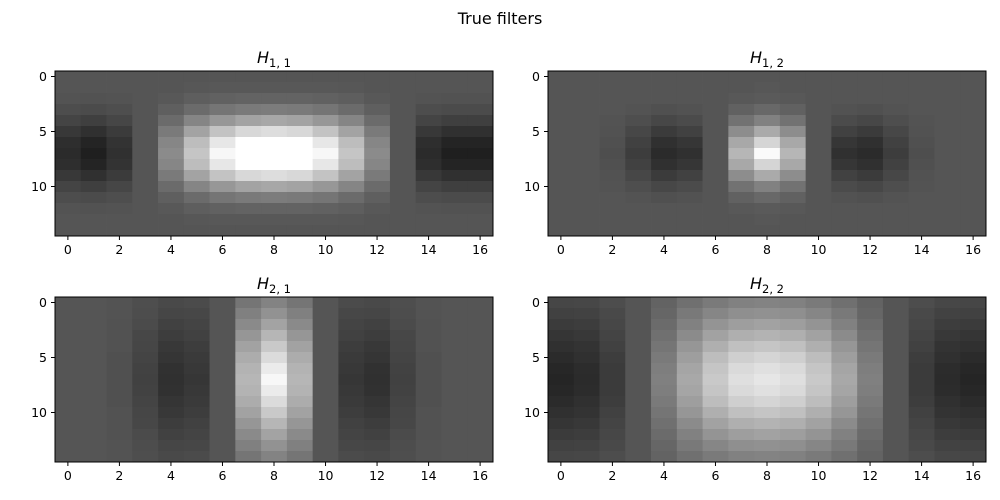 The height and width of the screenshot is (500, 1000). What do you see at coordinates (280, 63) in the screenshot?
I see `panel-title-subscript: 1, 1` at bounding box center [280, 63].